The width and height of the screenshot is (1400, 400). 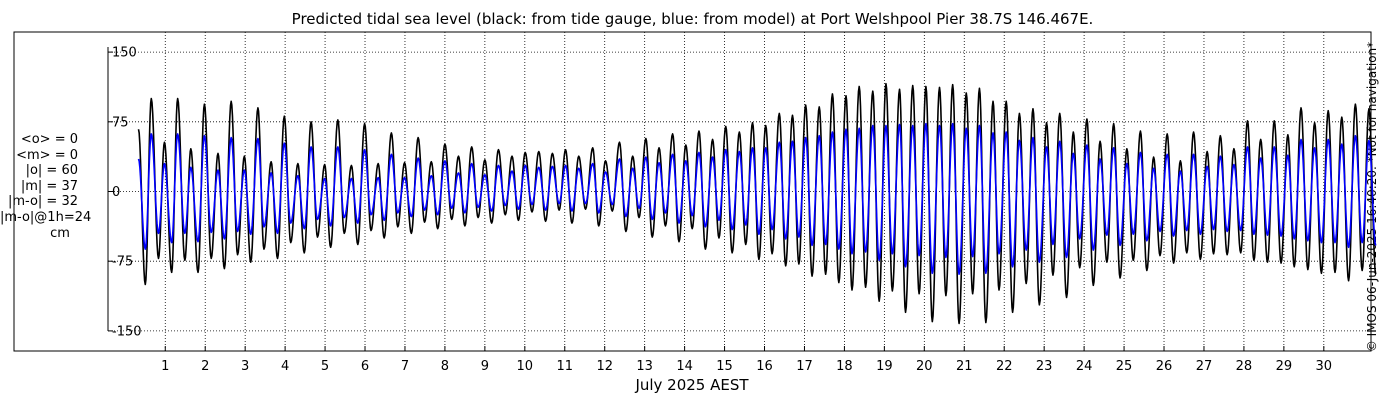 What do you see at coordinates (844, 366) in the screenshot?
I see `x-tick-label: 18` at bounding box center [844, 366].